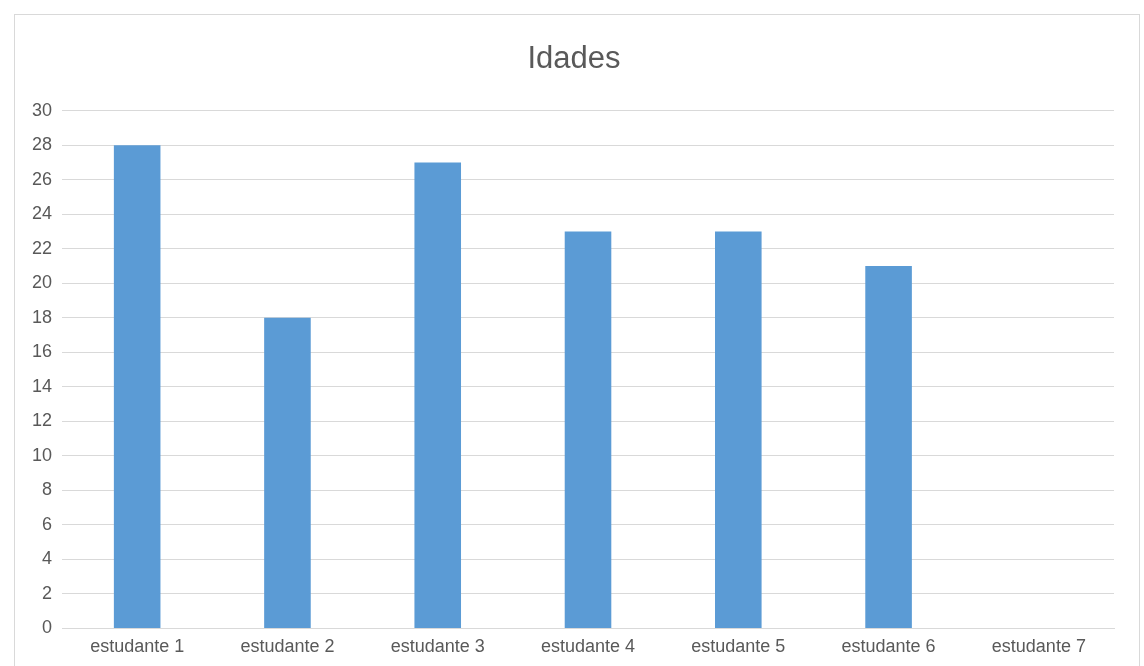  I want to click on y-tick-label: 12, so click(42, 420).